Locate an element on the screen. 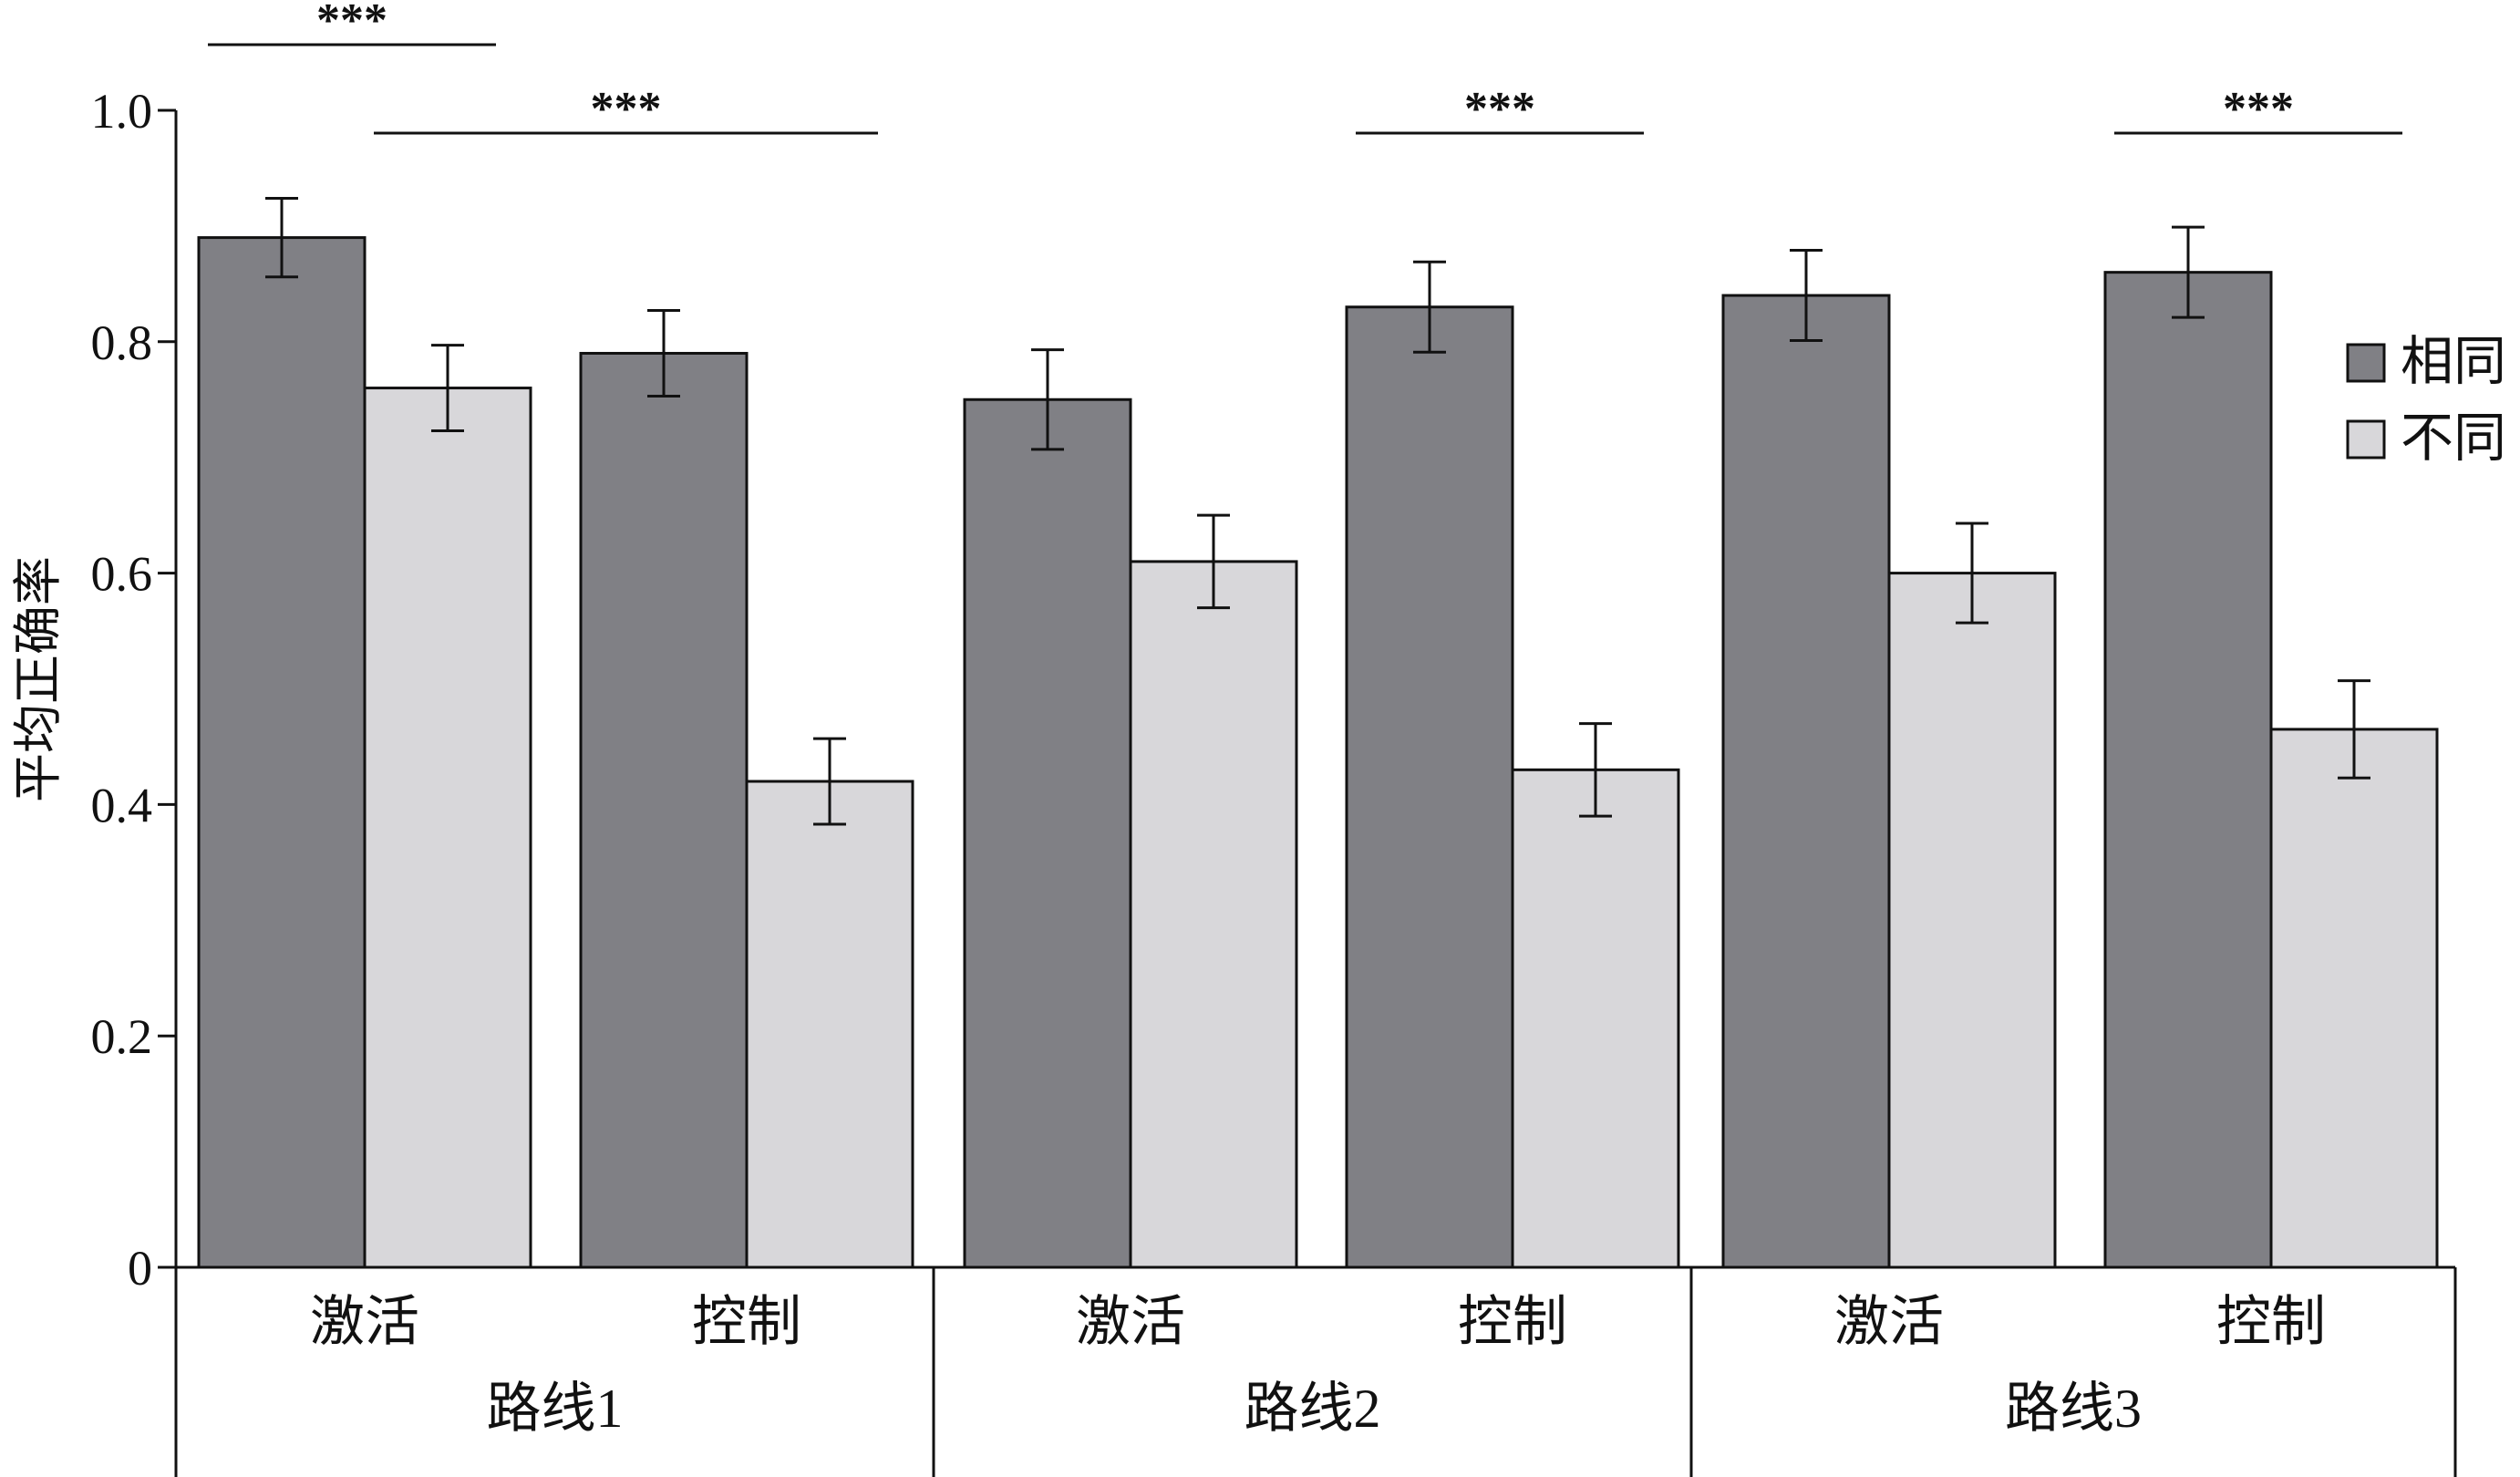 The width and height of the screenshot is (2520, 1477). legend-label: 不同 is located at coordinates (2453, 438).